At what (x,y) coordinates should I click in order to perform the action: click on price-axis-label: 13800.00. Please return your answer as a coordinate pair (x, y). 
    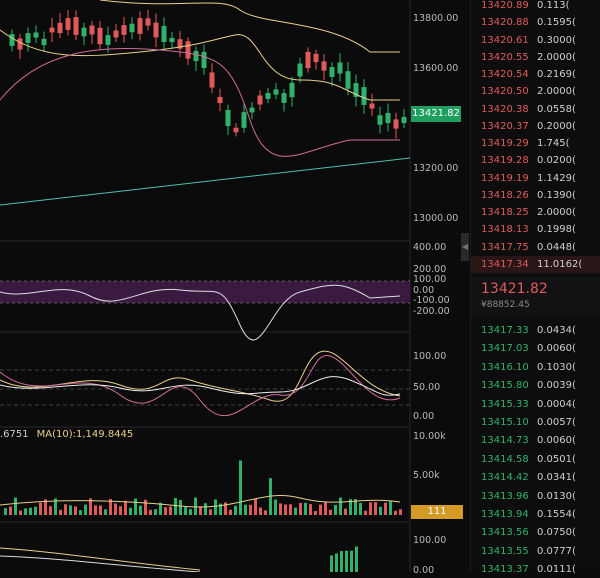
    Looking at the image, I should click on (436, 18).